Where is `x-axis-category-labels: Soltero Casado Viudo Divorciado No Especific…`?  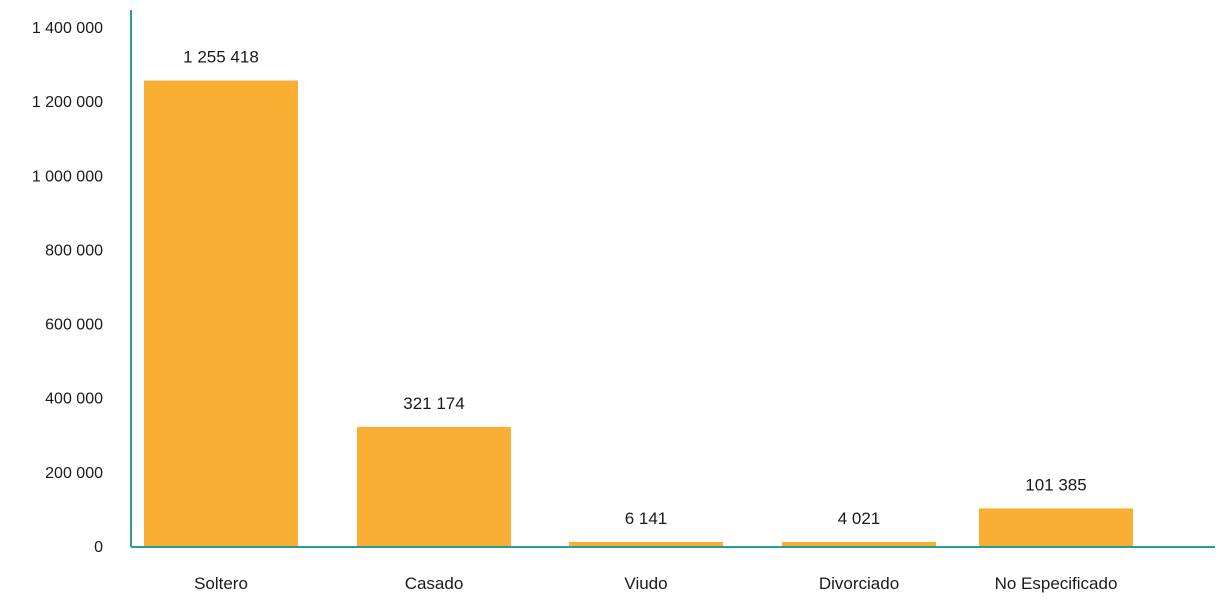
x-axis-category-labels: Soltero Casado Viudo Divorciado No Especific… is located at coordinates (655, 583).